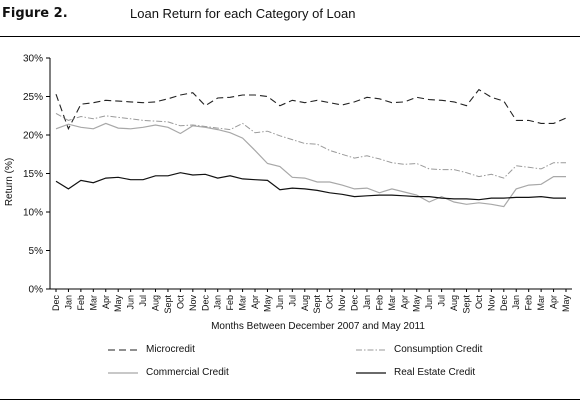  What do you see at coordinates (33, 97) in the screenshot?
I see `y-tick-label: 25%` at bounding box center [33, 97].